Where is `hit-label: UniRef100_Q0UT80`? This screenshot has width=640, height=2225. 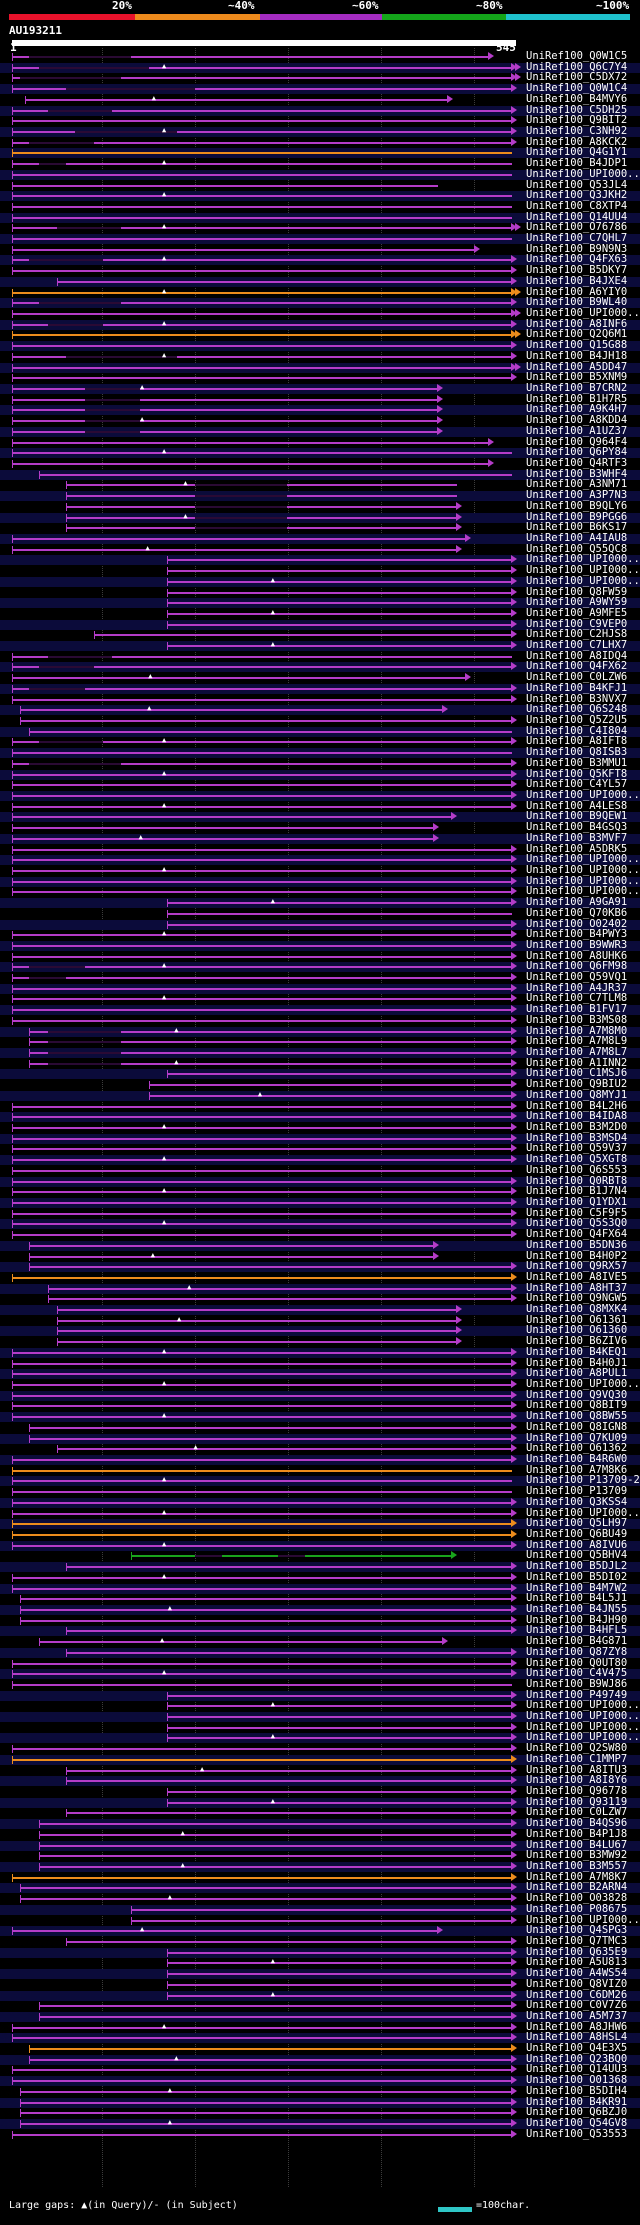 hit-label: UniRef100_Q0UT80 is located at coordinates (577, 1663).